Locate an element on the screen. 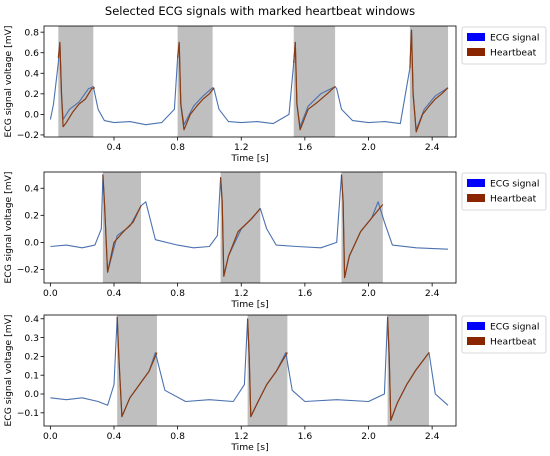 The image size is (550, 456). y-tick-label: 0.3 is located at coordinates (31, 338).